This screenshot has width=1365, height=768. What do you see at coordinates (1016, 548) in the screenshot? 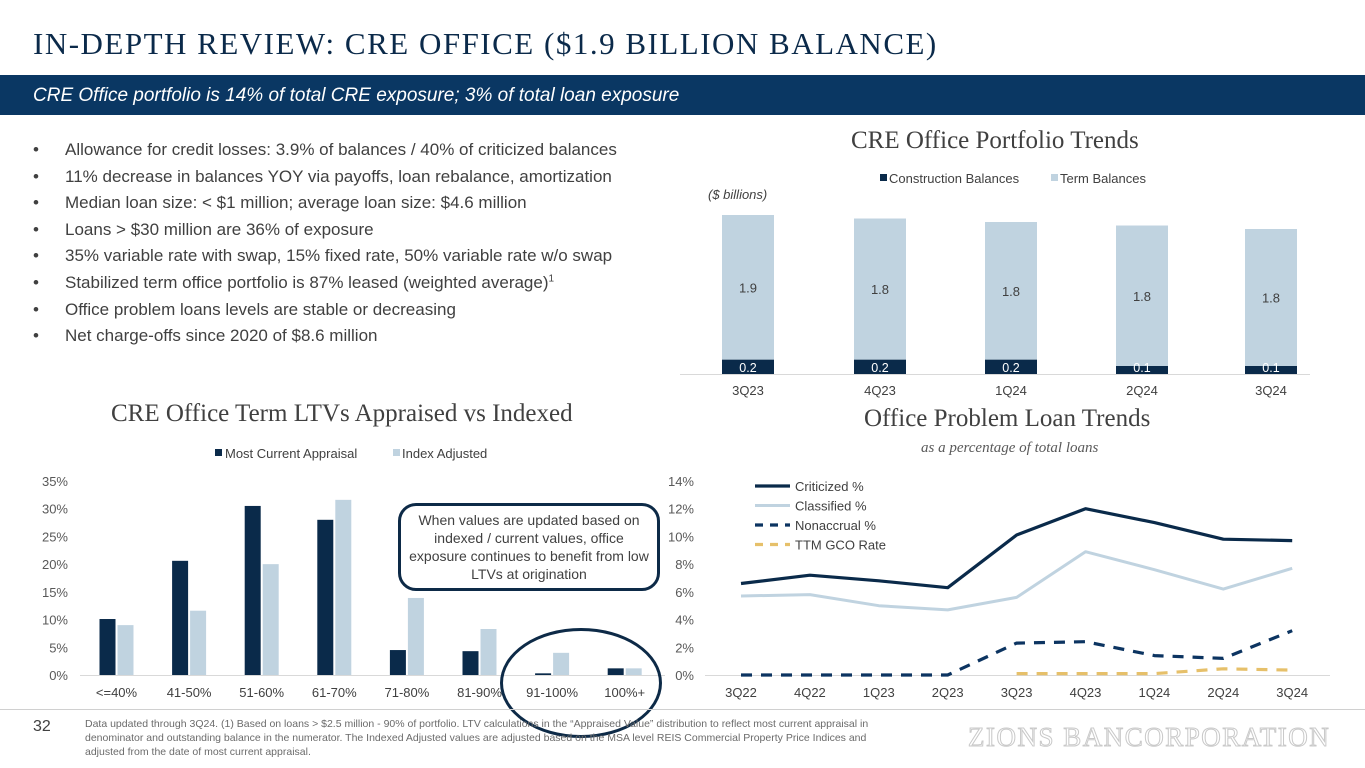
I see `series-line-criticized` at bounding box center [1016, 548].